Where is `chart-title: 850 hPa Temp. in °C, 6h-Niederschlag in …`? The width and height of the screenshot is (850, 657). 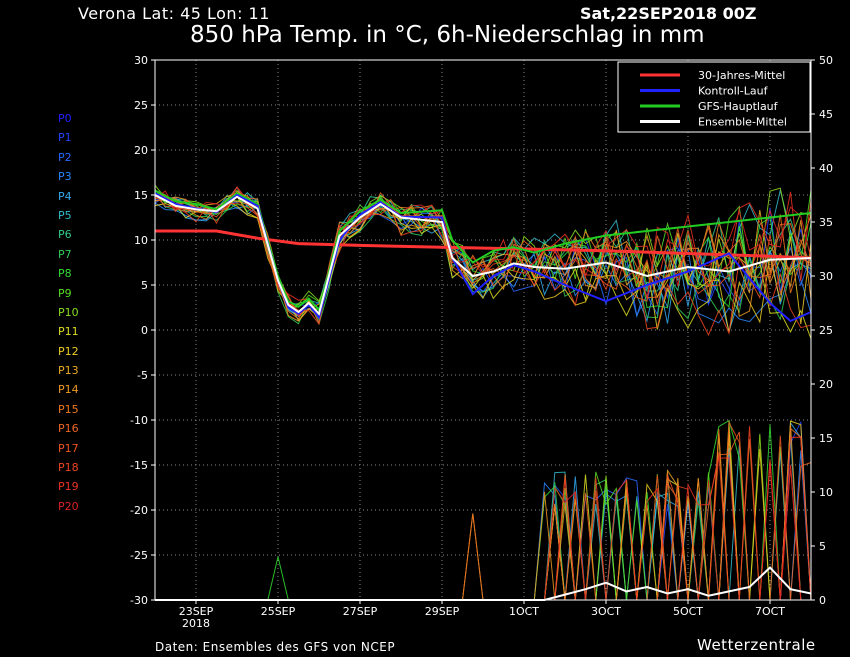 chart-title: 850 hPa Temp. in °C, 6h-Niederschlag in … is located at coordinates (447, 35).